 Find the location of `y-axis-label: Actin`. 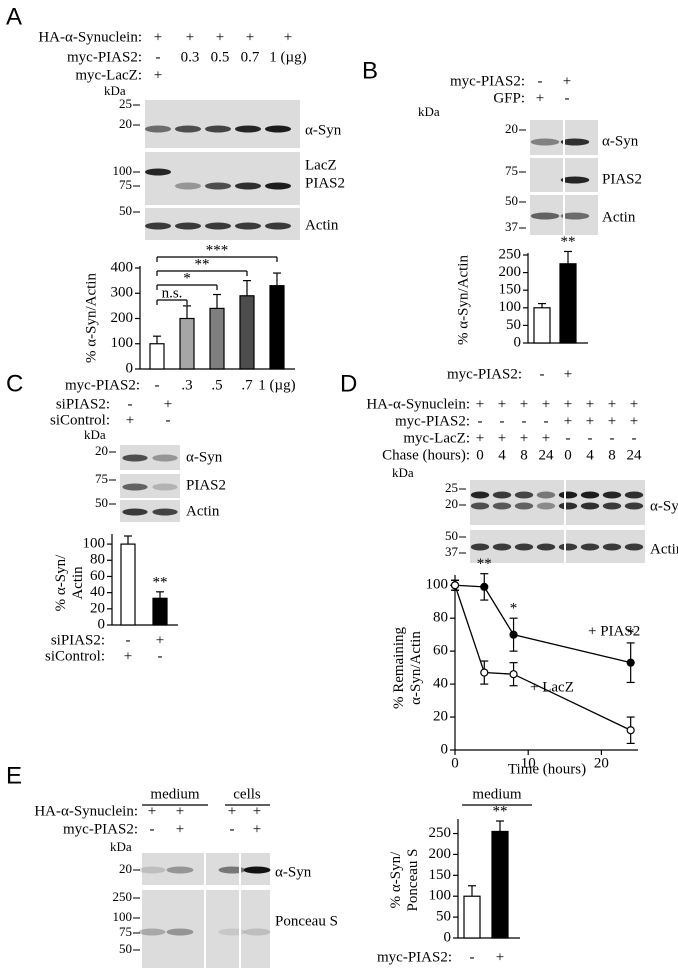

y-axis-label: Actin is located at coordinates (78, 583).